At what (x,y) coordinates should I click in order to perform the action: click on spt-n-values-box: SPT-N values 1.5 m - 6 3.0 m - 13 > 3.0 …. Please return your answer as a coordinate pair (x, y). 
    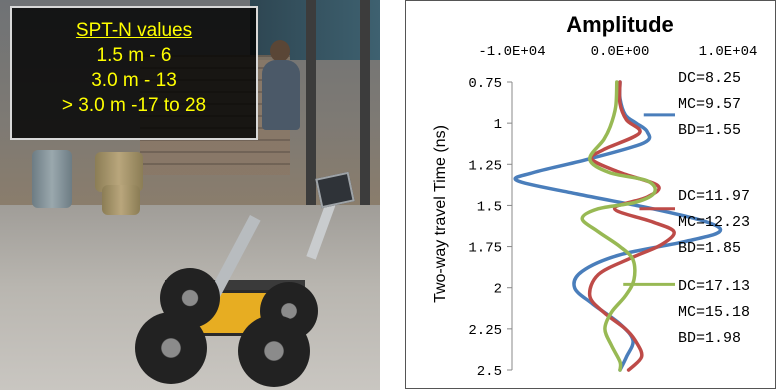
    Looking at the image, I should click on (134, 73).